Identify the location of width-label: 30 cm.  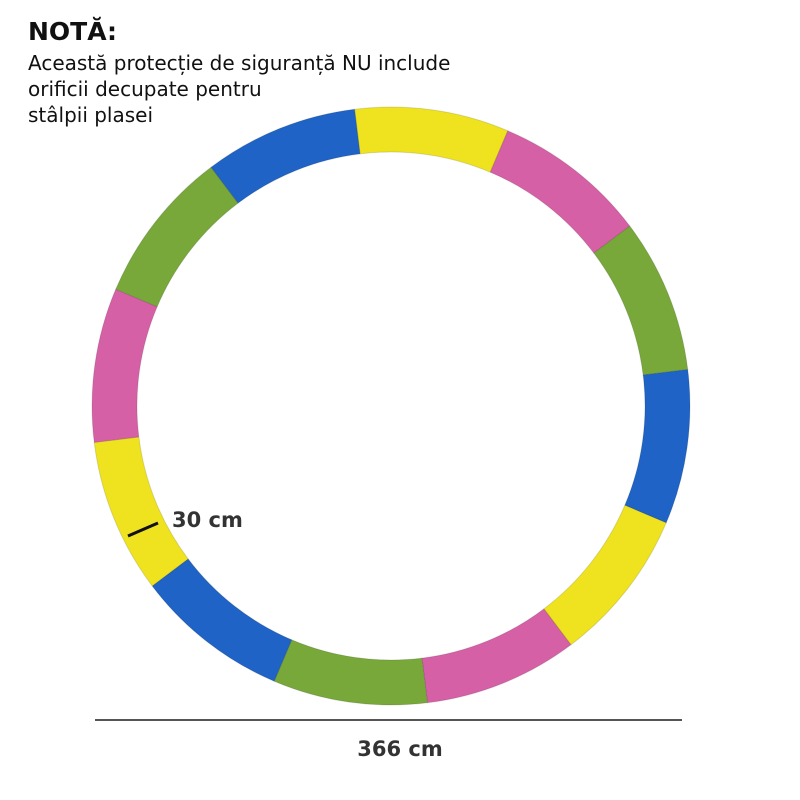
(207, 520).